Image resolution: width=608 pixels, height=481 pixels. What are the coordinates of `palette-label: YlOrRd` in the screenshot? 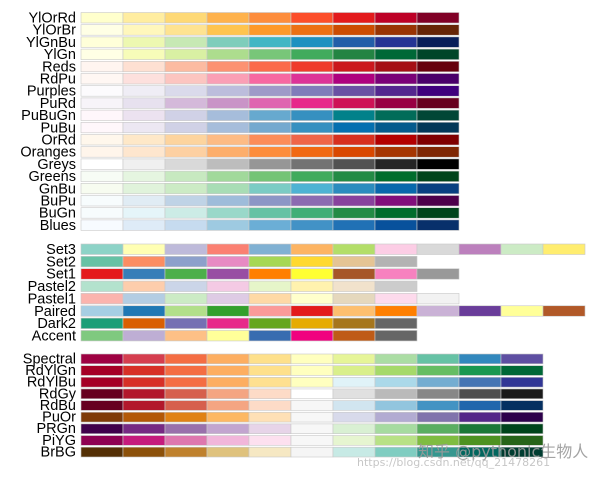 It's located at (52, 19).